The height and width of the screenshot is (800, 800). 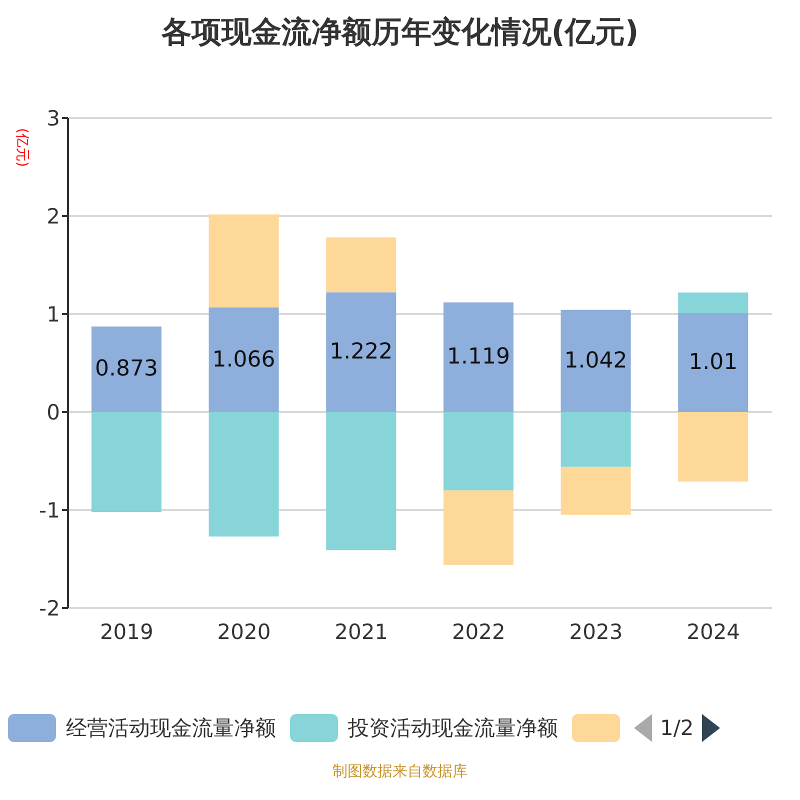 I want to click on y-tick-label: 1, so click(x=53, y=314).